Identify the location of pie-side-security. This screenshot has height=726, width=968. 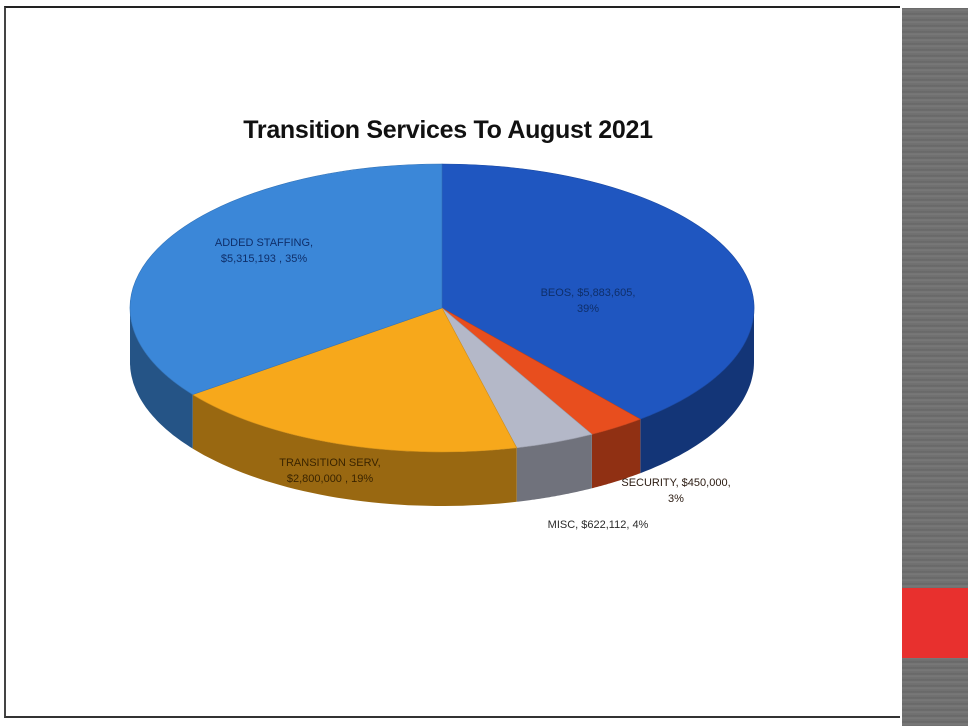
(616, 454).